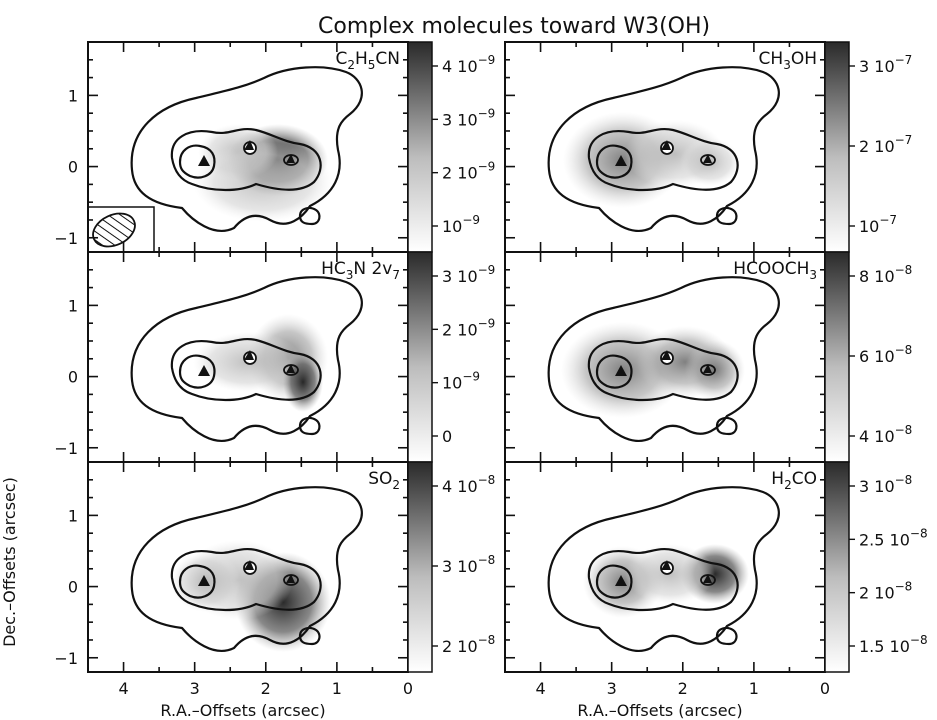 This screenshot has width=937, height=720. Describe the element at coordinates (775, 270) in the screenshot. I see `molecule-label: HCOOCH3` at that location.